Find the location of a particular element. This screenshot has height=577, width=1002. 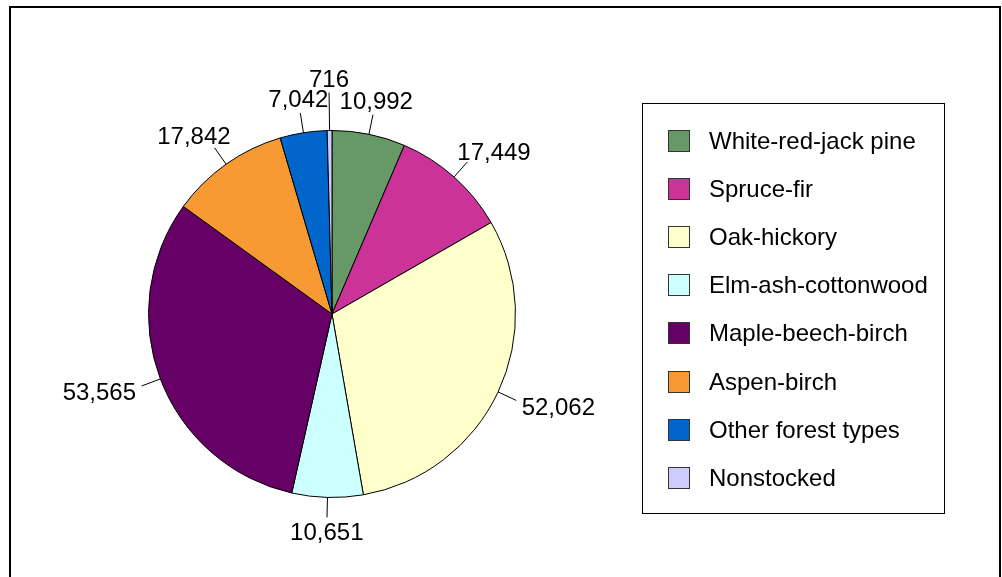

legend-label: Aspen-birch is located at coordinates (773, 381).